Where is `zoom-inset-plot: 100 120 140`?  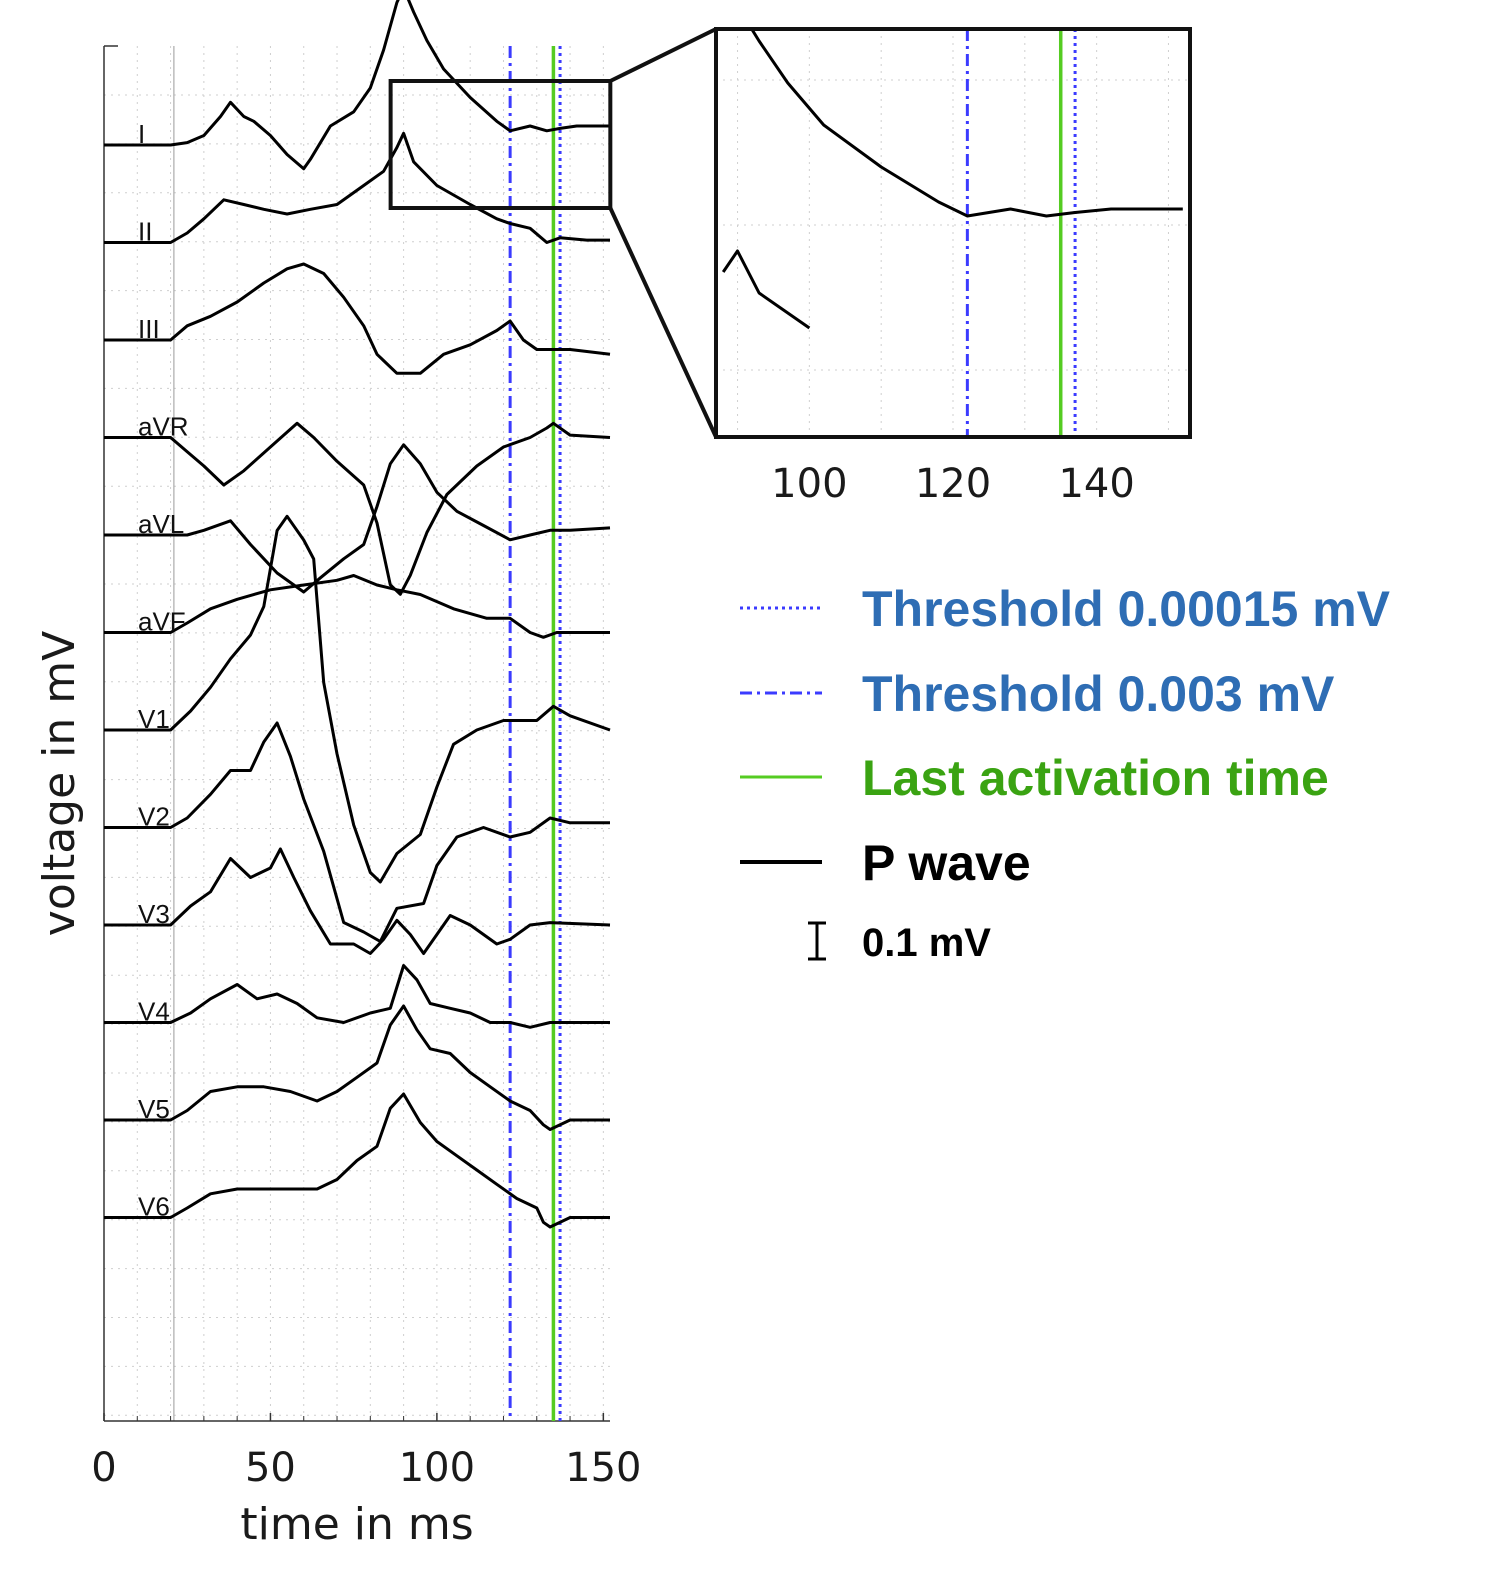
zoom-inset-plot: 100 120 140 is located at coordinates (900, 267).